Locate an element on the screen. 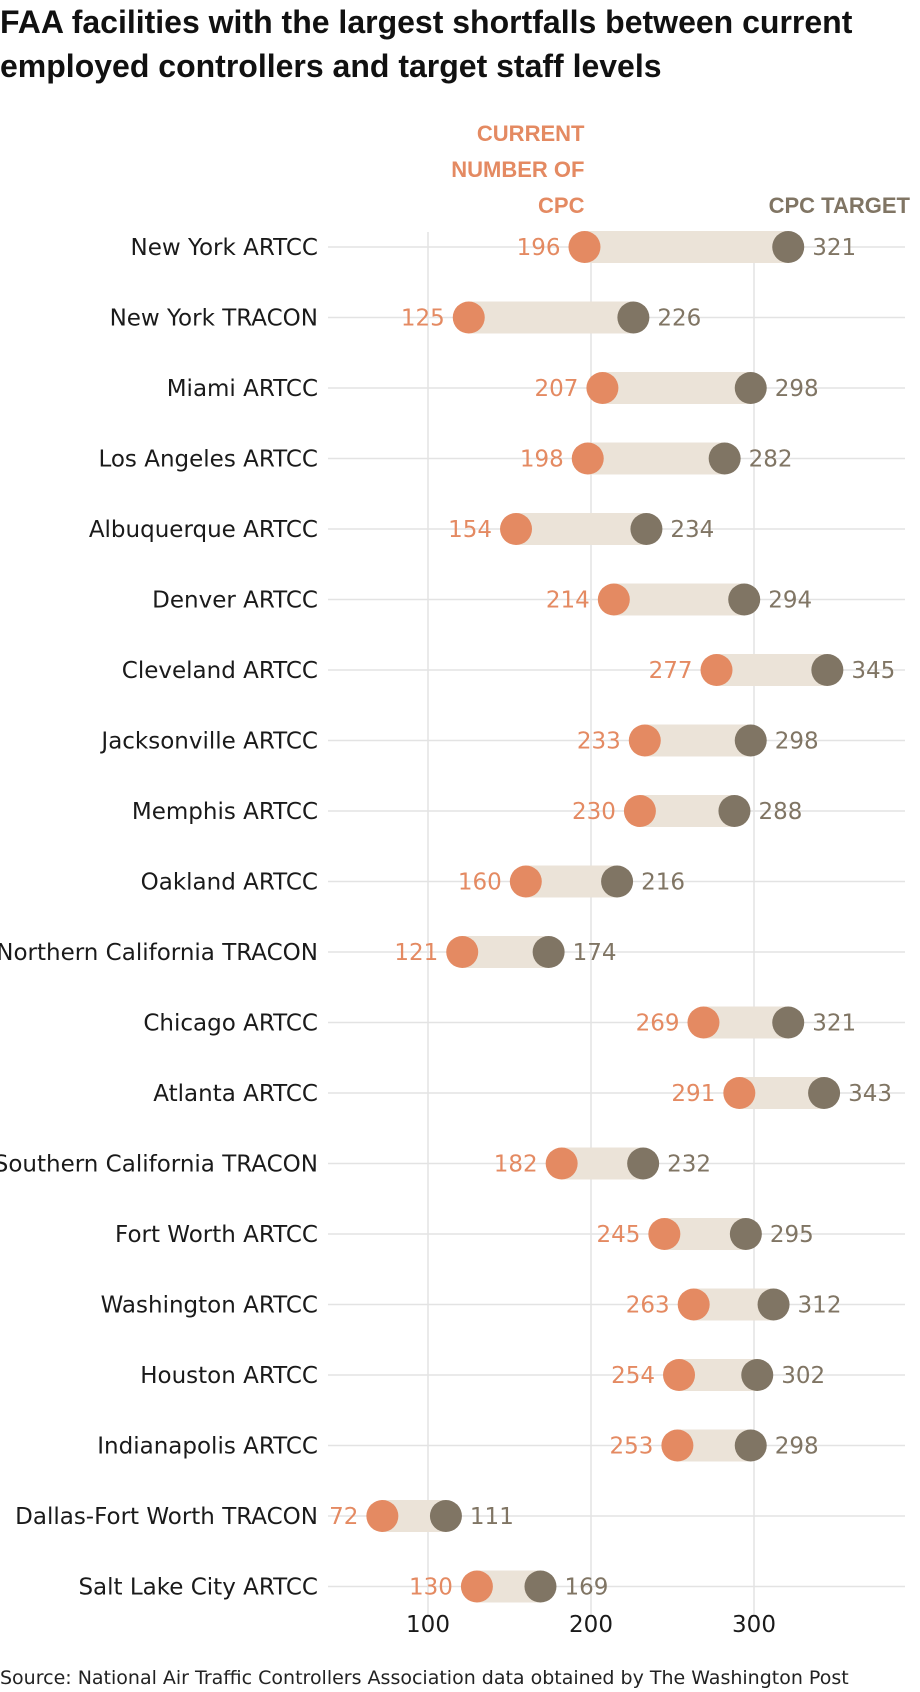 Image resolution: width=920 pixels, height=1692 pixels. current-value-label: 182 is located at coordinates (516, 1165).